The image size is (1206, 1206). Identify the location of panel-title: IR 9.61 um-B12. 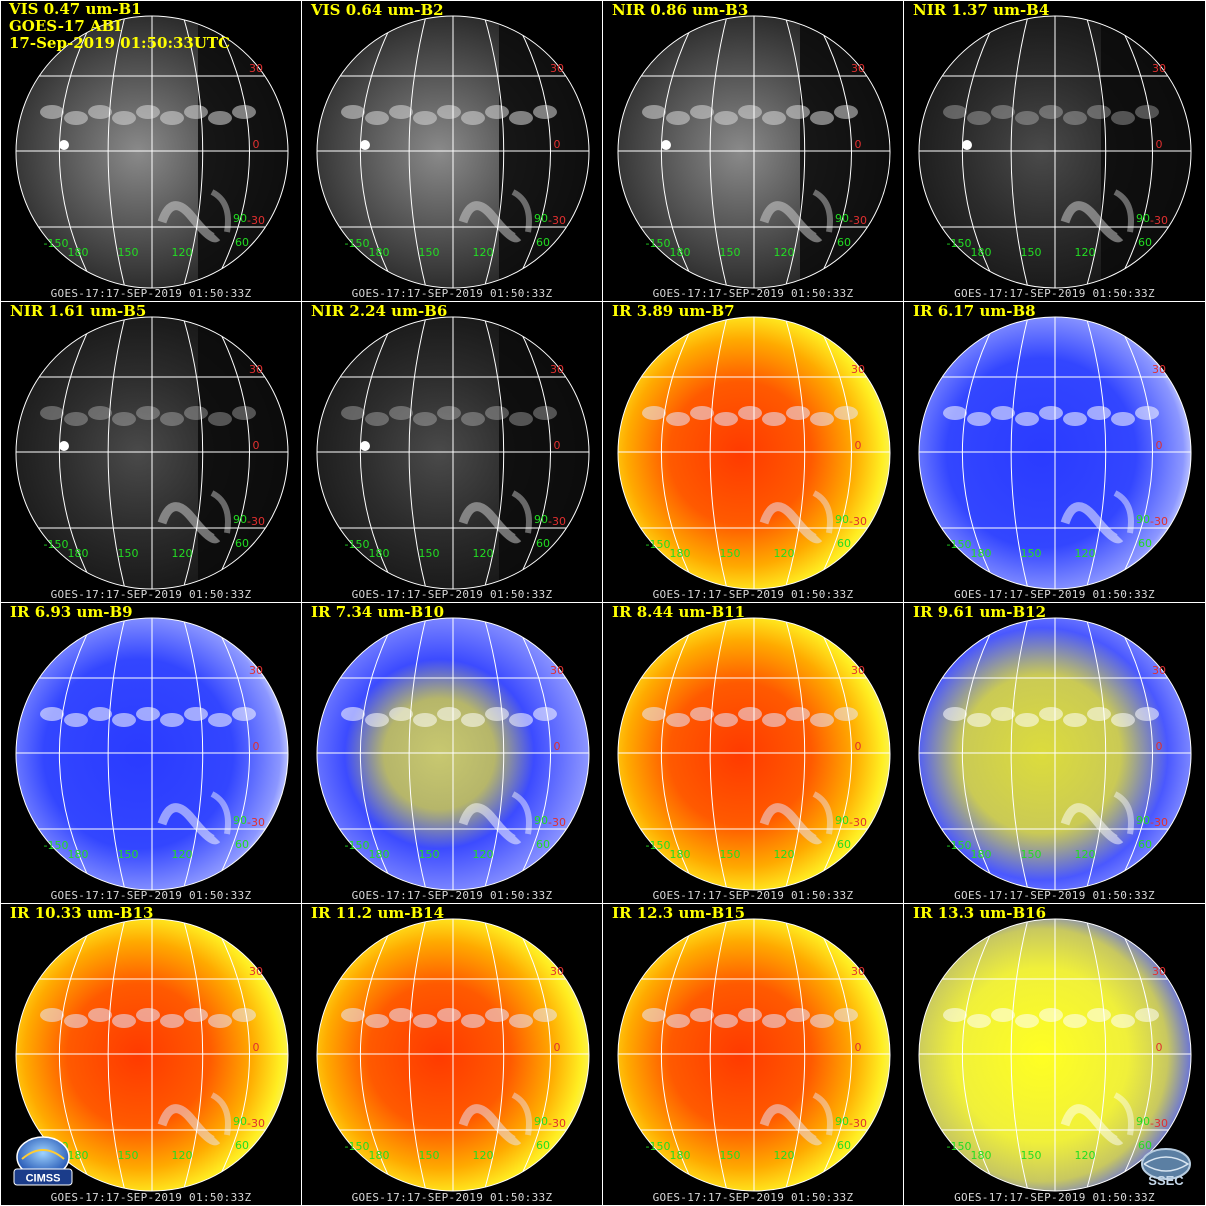
(980, 612).